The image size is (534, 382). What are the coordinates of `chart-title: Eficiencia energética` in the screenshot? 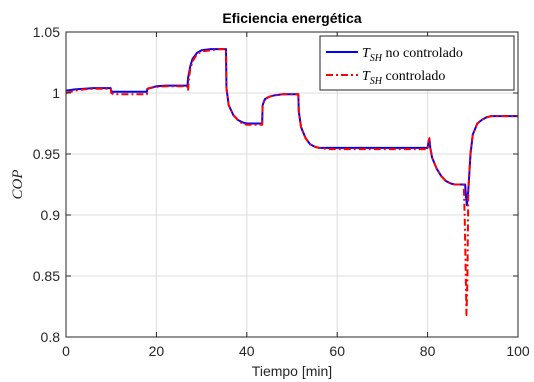 It's located at (292, 18).